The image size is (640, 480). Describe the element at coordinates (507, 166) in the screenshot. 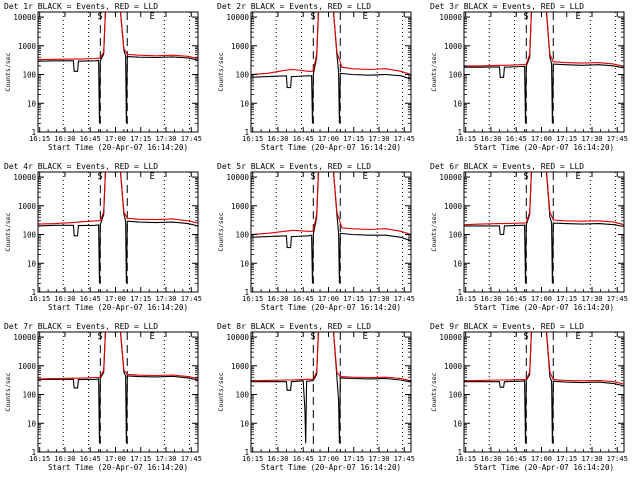

I see `panel-title: Det 6r BLACK = Events, RED = LLD` at that location.